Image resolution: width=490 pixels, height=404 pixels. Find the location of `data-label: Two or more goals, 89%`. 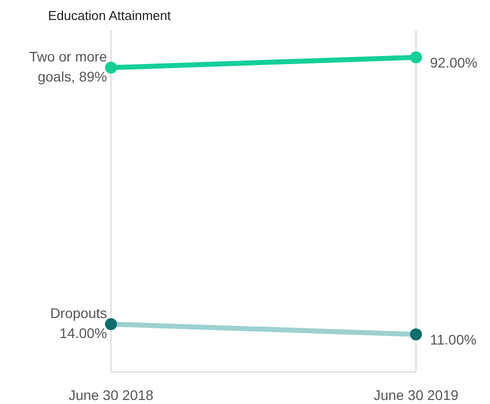

data-label: Two or more goals, 89% is located at coordinates (68, 66).